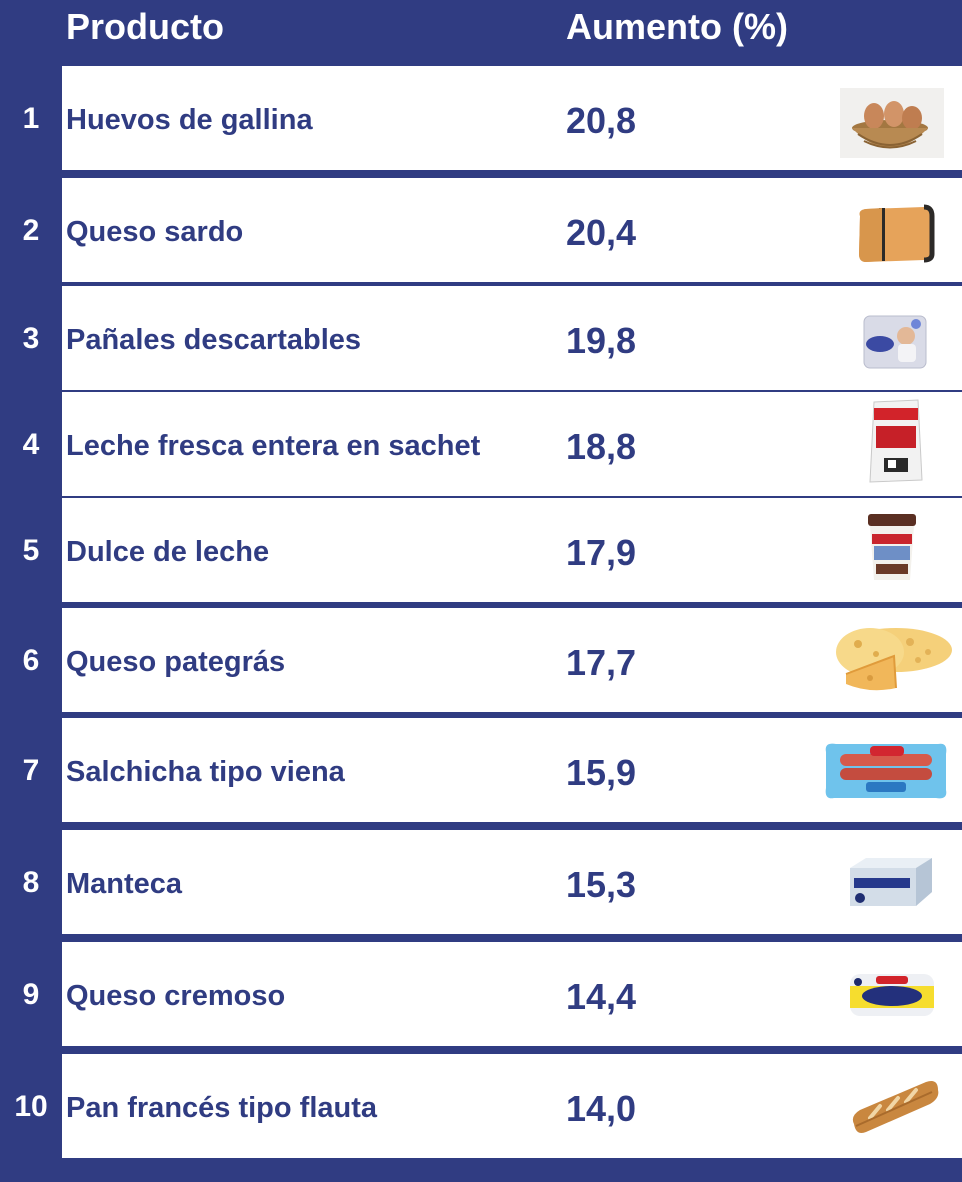  Describe the element at coordinates (222, 1108) in the screenshot. I see `product-name: Pan francés tipo flauta` at that location.